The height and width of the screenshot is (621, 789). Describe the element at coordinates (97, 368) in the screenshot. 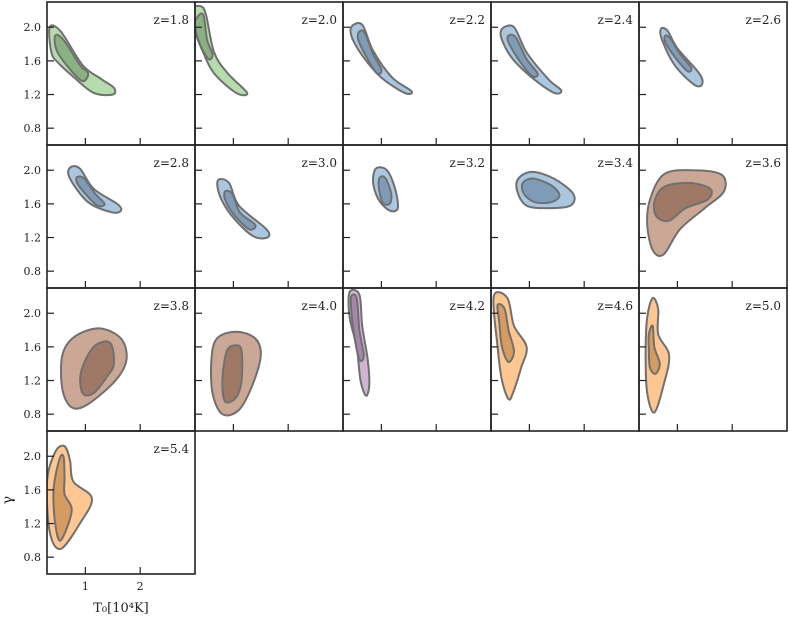

I see `contour-inner-z=3.8` at that location.